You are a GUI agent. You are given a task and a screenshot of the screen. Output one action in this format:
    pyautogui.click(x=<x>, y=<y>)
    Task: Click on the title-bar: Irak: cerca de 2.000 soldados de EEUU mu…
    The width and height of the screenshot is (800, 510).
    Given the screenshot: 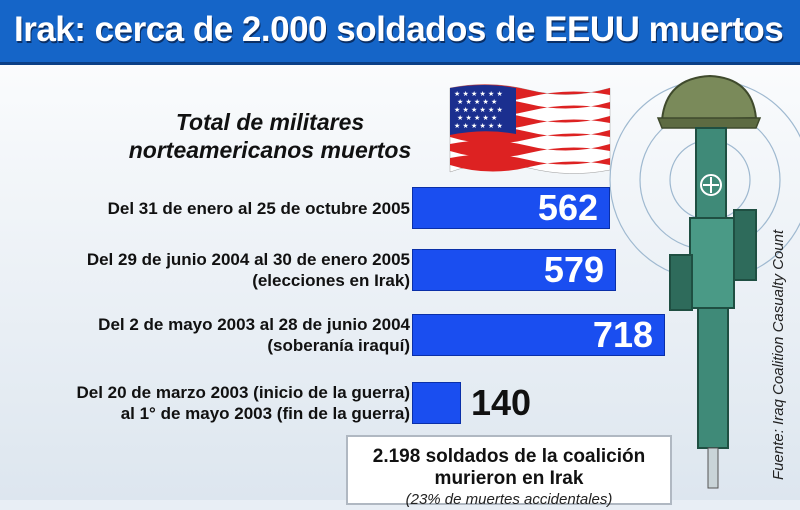 What is the action you would take?
    pyautogui.click(x=400, y=32)
    